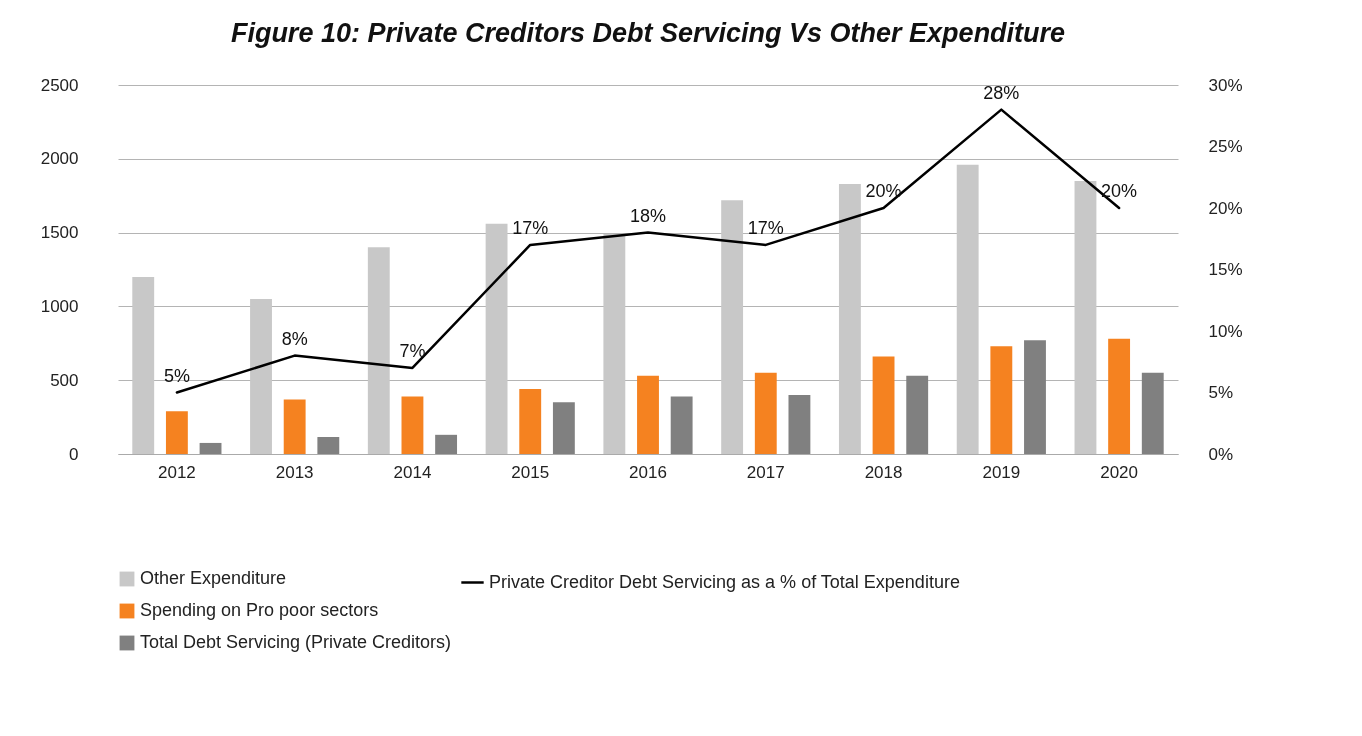 The height and width of the screenshot is (736, 1362). Describe the element at coordinates (765, 472) in the screenshot. I see `x-tick-label: 2017` at that location.